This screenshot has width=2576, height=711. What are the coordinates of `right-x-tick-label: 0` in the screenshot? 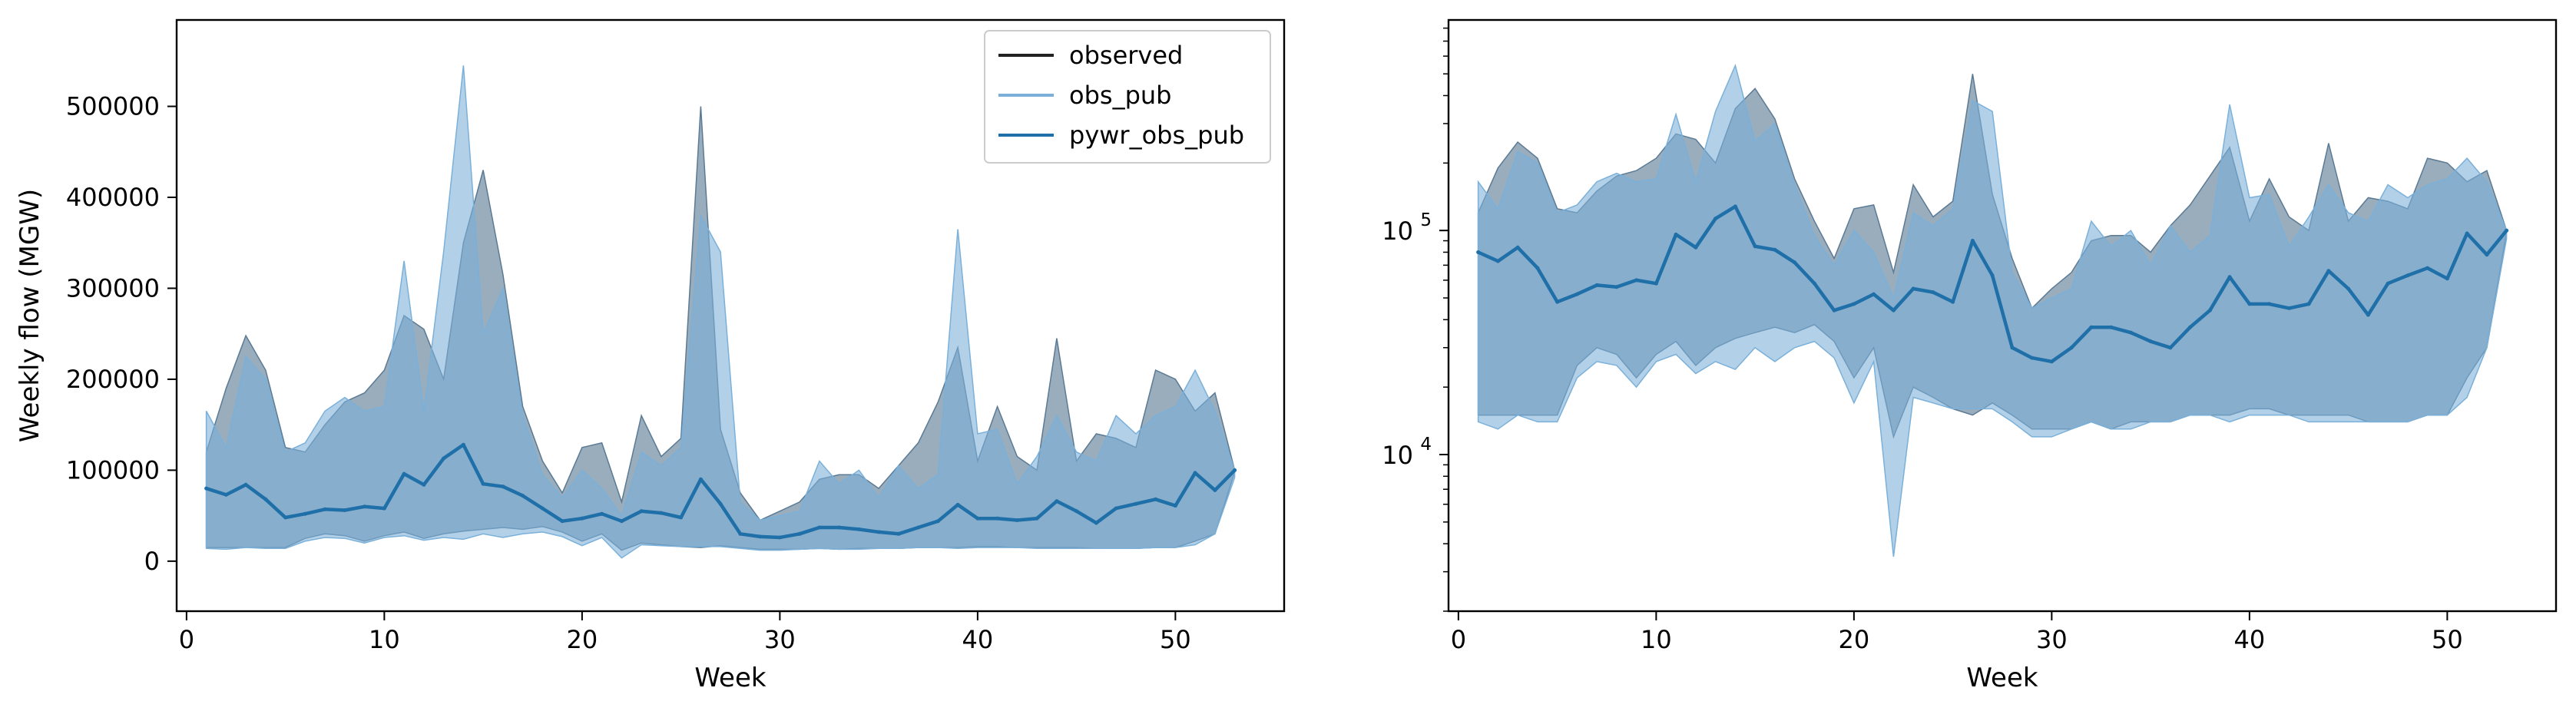 It's located at (1458, 639).